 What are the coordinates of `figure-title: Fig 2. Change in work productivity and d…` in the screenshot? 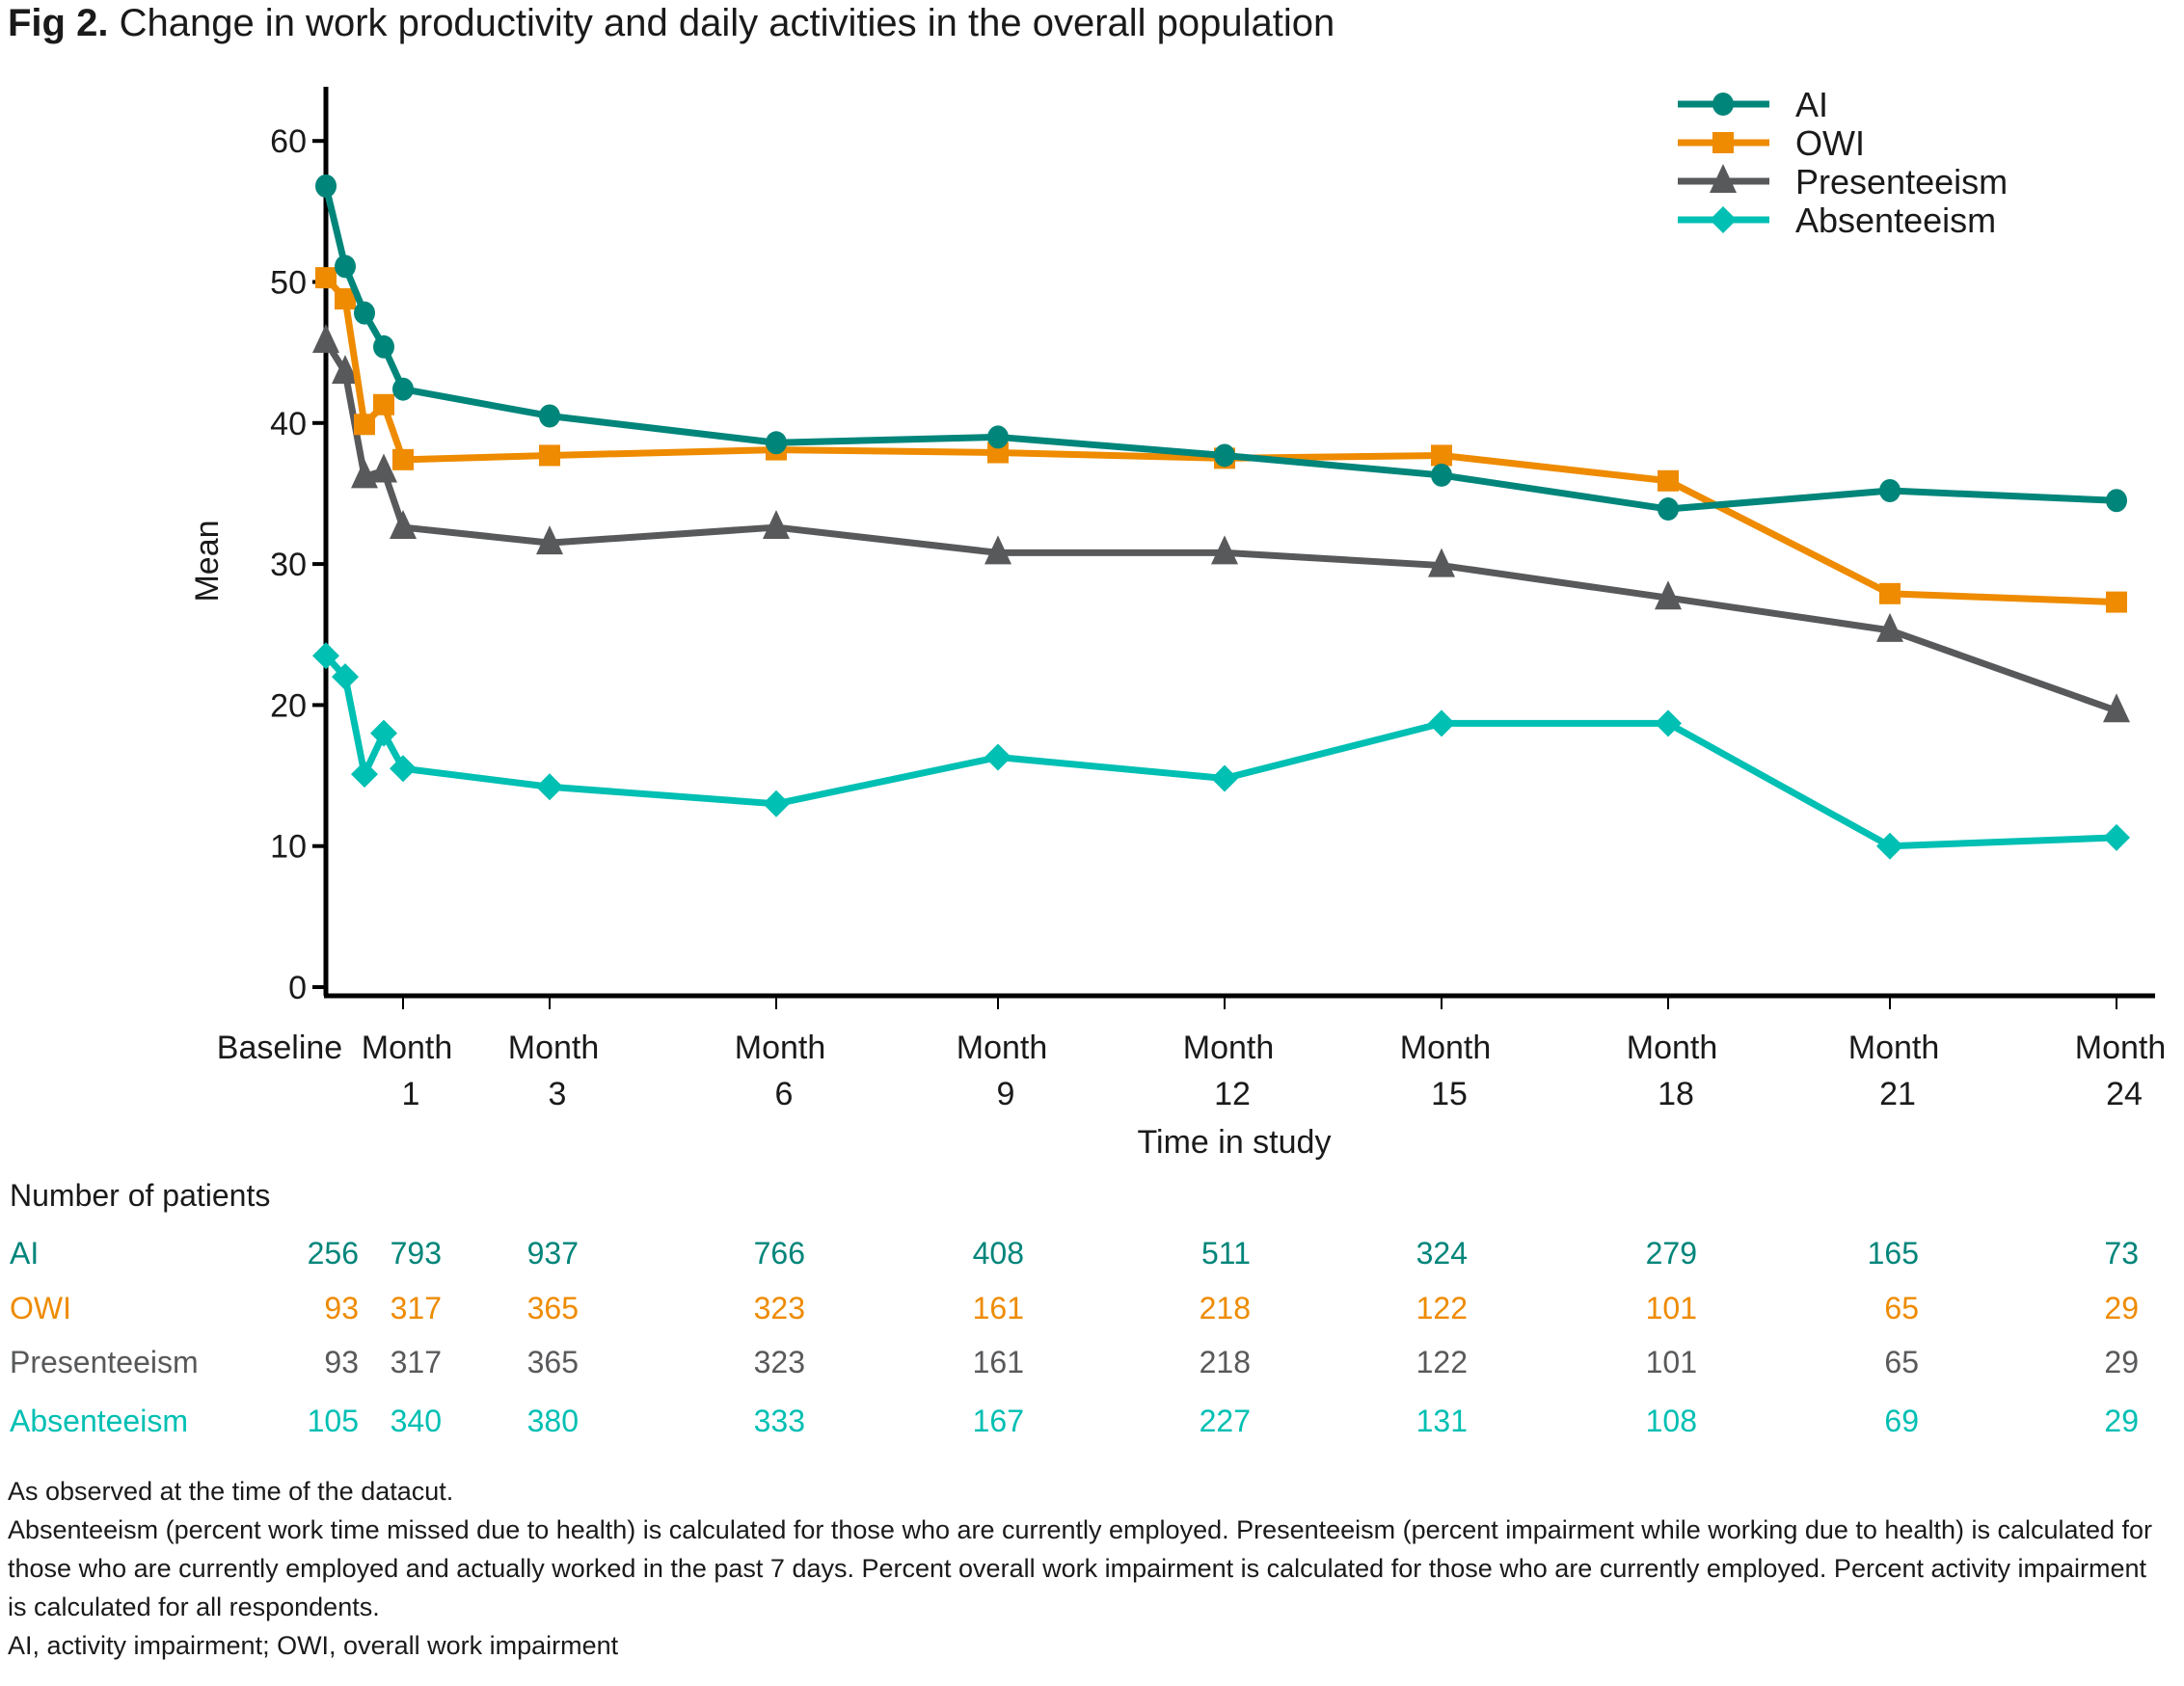 It's located at (671, 23).